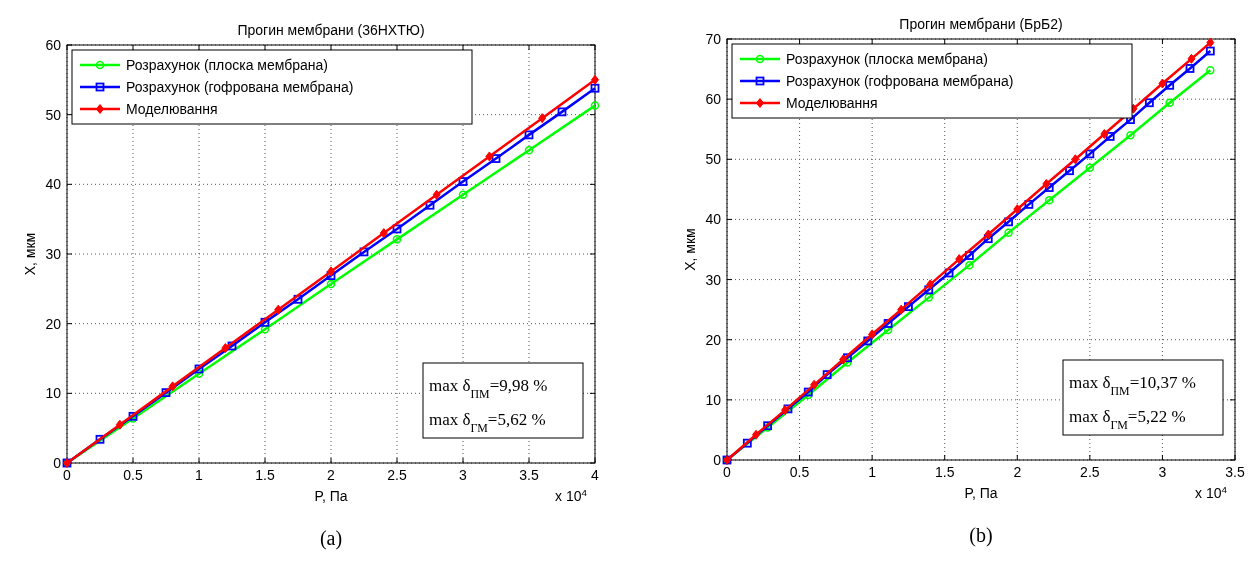  What do you see at coordinates (595, 475) in the screenshot?
I see `x-tick-label: 4` at bounding box center [595, 475].